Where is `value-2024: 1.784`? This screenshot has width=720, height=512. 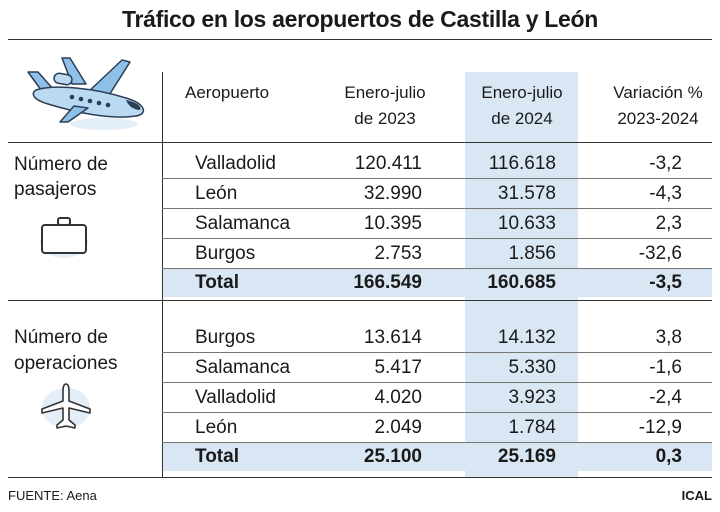 value-2024: 1.784 is located at coordinates (532, 427).